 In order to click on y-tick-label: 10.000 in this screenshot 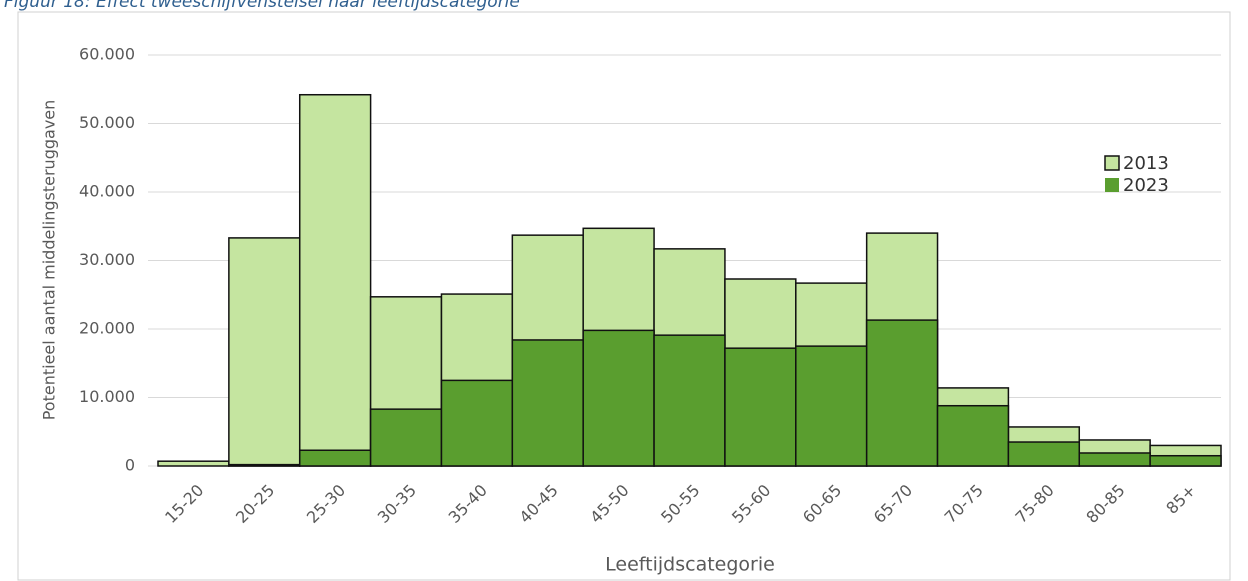, I will do `click(107, 396)`.